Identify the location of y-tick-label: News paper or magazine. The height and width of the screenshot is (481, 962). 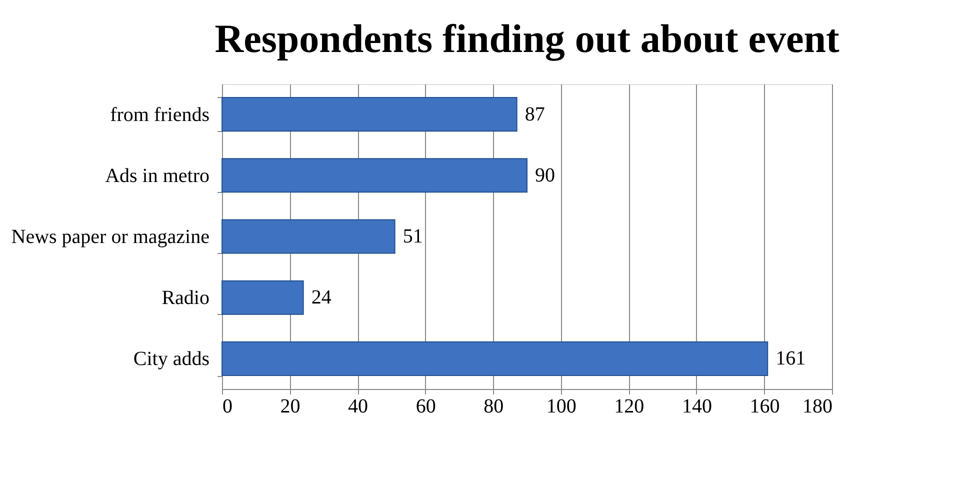
(110, 237).